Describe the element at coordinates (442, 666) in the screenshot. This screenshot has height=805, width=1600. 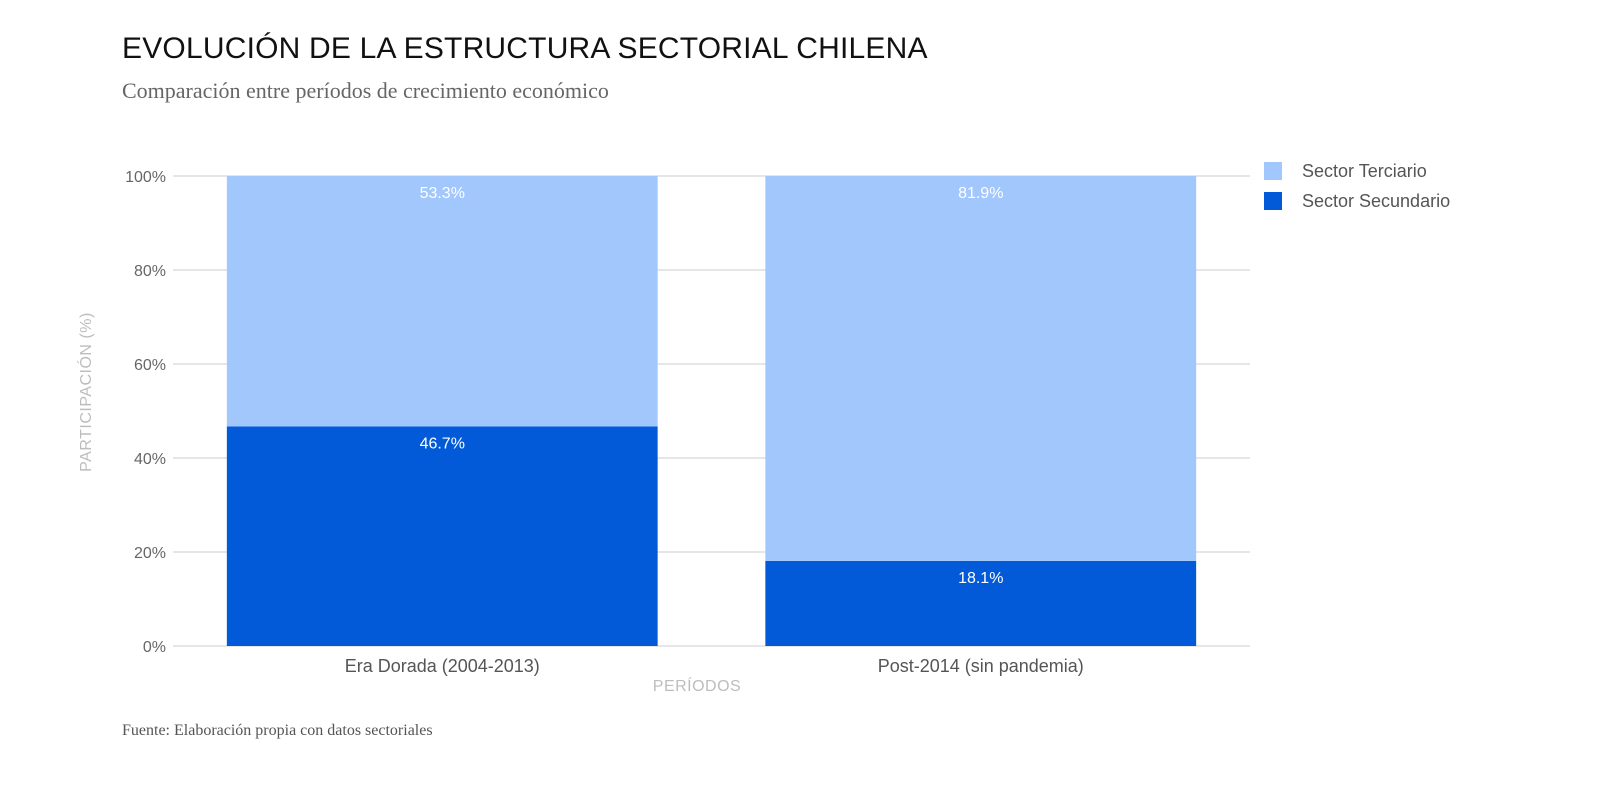
I see `x-tick-label: Era Dorada (2004-2013)` at that location.